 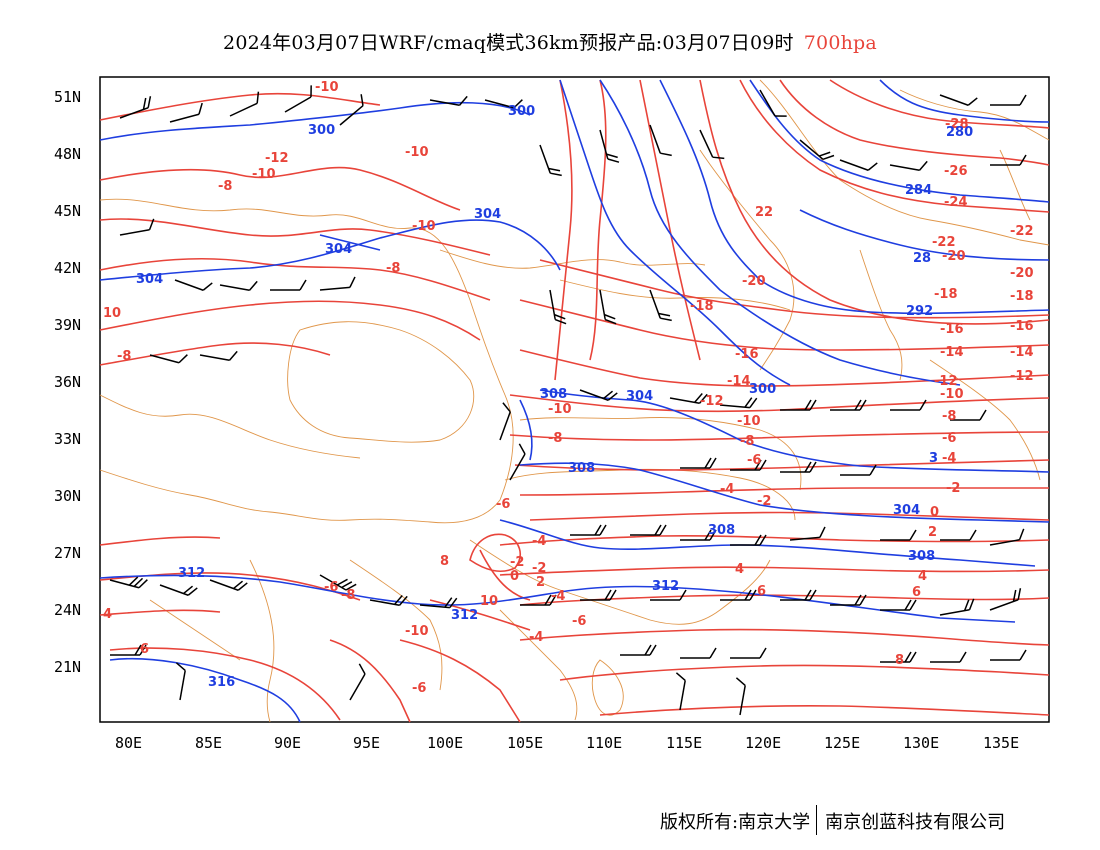 I want to click on lat-label: 24N, so click(x=67, y=610).